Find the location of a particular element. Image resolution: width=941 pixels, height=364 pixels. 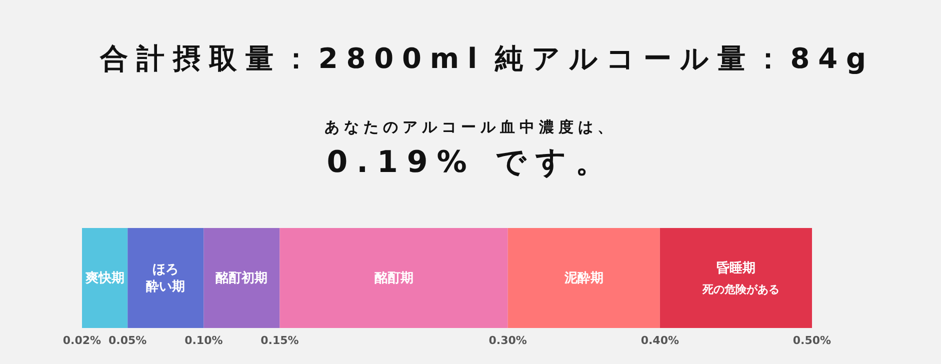

series-label: 爽快期 is located at coordinates (104, 278).